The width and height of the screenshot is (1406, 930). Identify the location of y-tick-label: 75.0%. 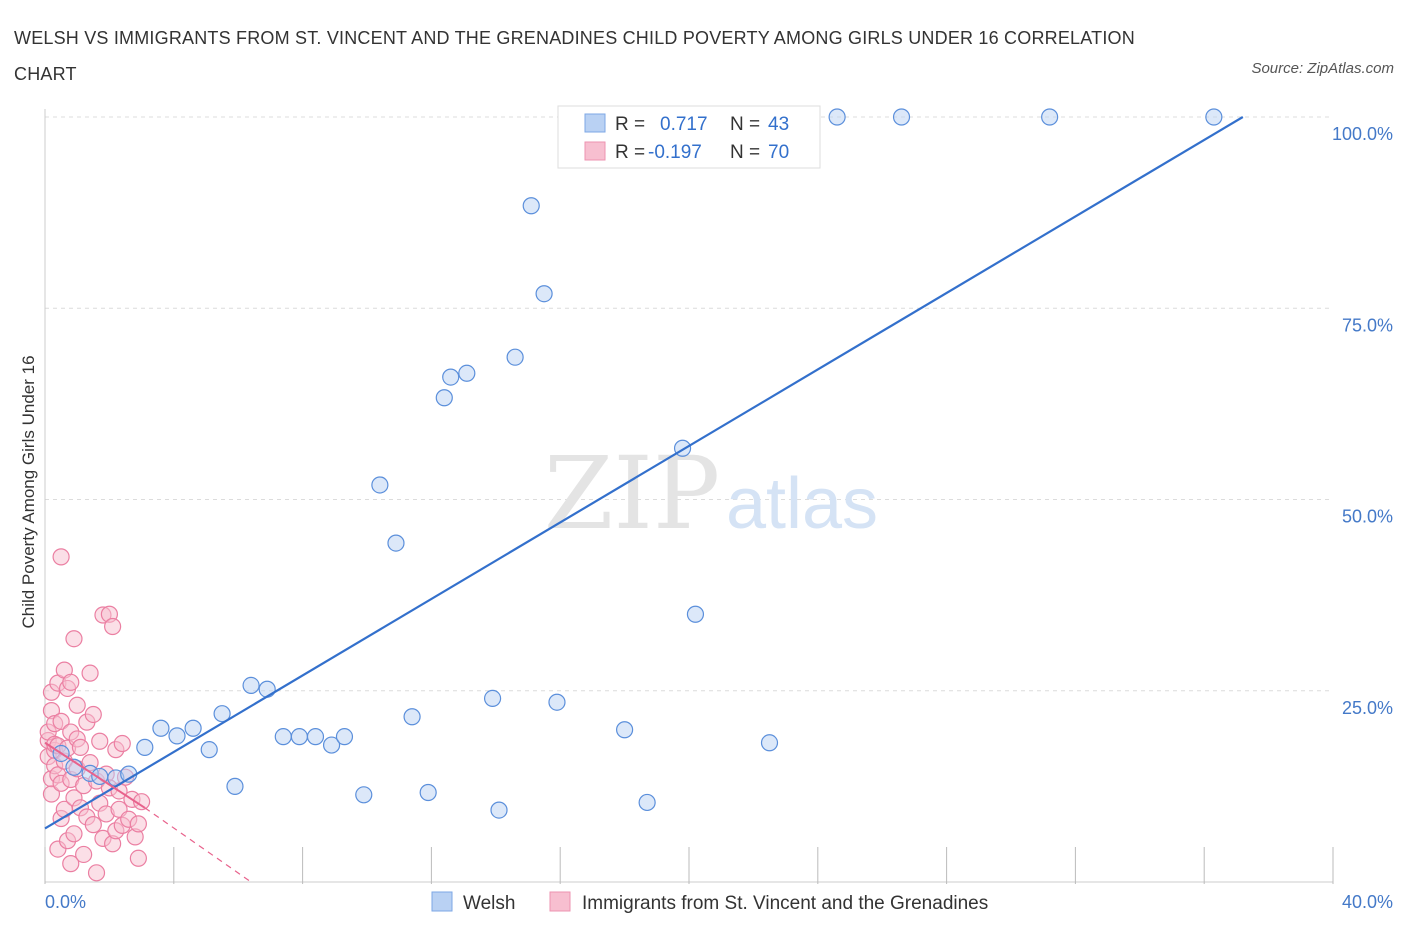
(1367, 325).